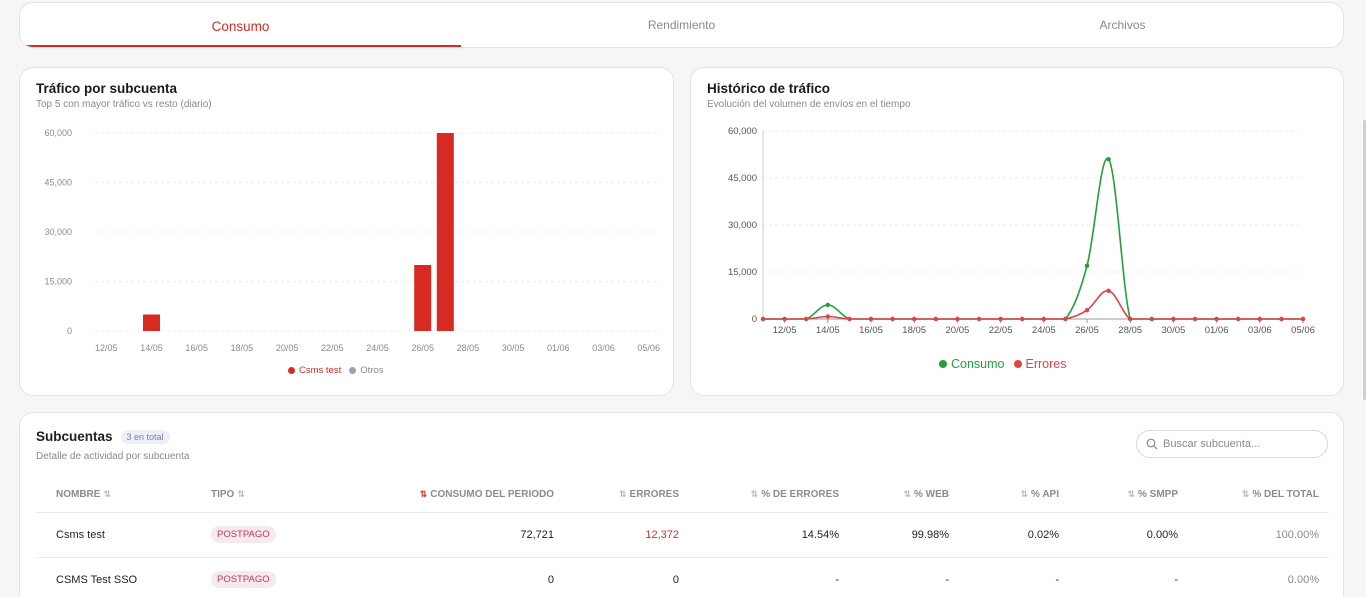 The image size is (1366, 597). I want to click on x-tick-label: 16/05, so click(196, 348).